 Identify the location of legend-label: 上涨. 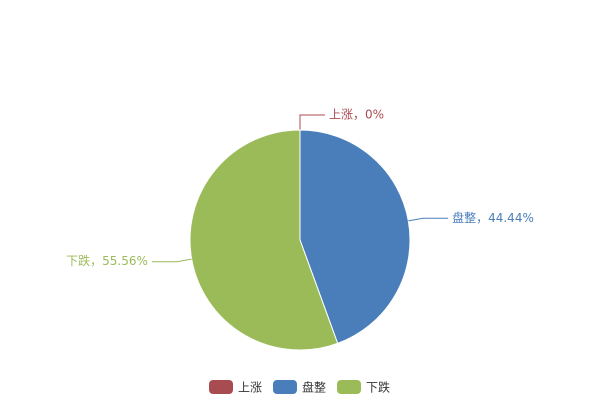
(250, 387).